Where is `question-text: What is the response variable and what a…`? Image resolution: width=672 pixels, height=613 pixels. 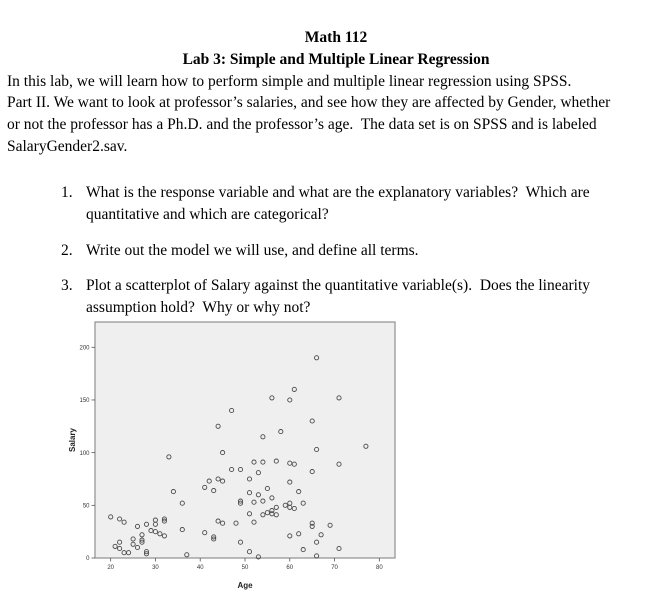 question-text: What is the response variable and what a… is located at coordinates (338, 203).